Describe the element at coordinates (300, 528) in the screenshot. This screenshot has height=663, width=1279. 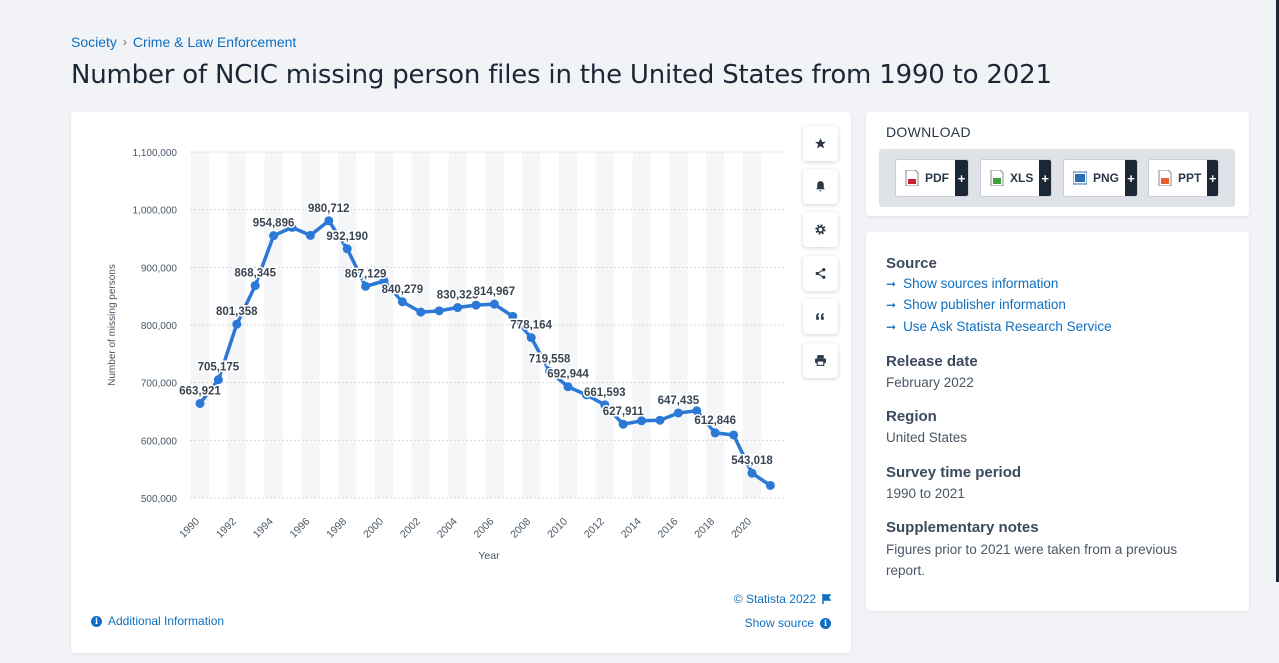
I see `x-tick-label: 1996` at that location.